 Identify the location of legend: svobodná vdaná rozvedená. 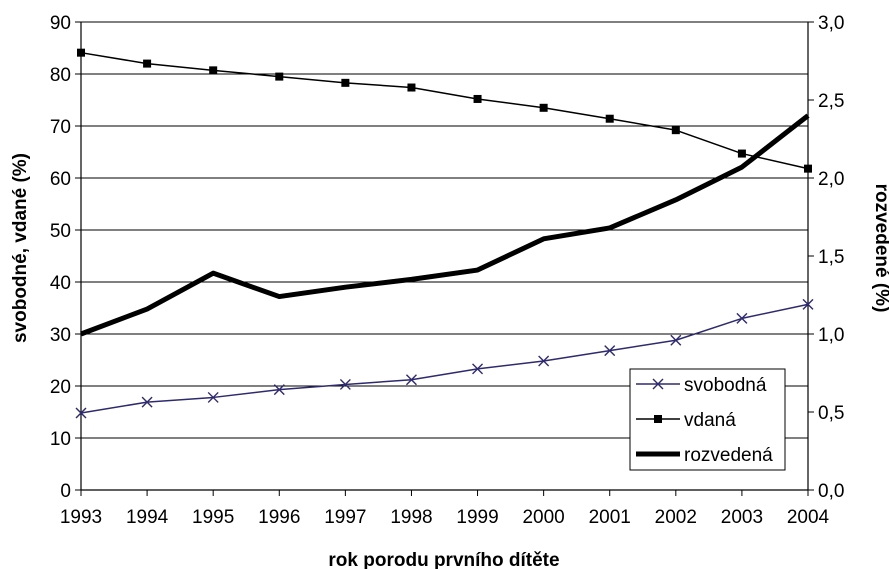
(707, 419).